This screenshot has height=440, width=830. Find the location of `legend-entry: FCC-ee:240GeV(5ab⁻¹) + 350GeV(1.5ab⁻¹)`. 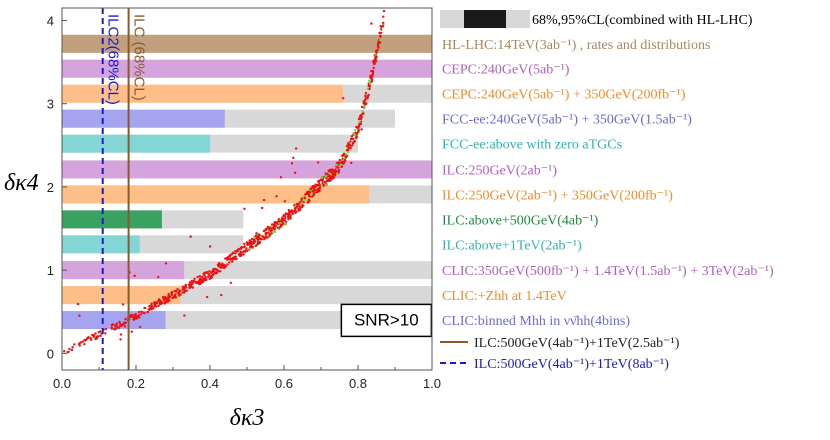

legend-entry: FCC-ee:240GeV(5ab⁻¹) + 350GeV(1.5ab⁻¹) is located at coordinates (567, 120).